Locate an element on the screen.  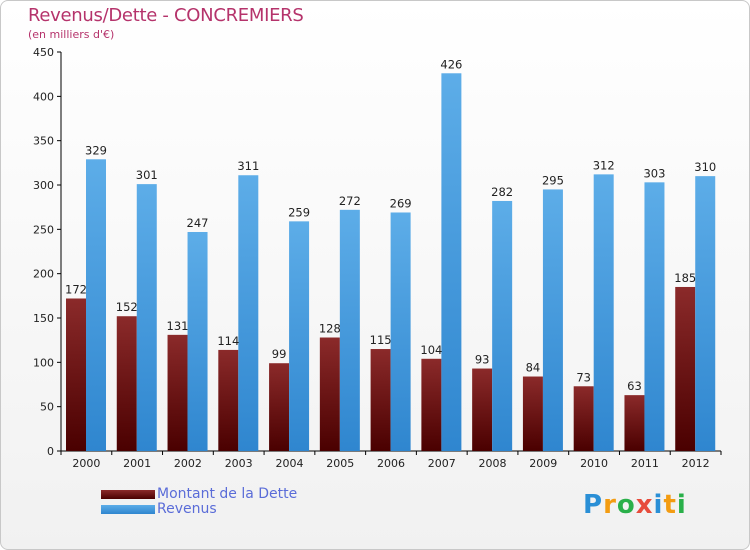
x-tick-label: 2012 is located at coordinates (696, 463).